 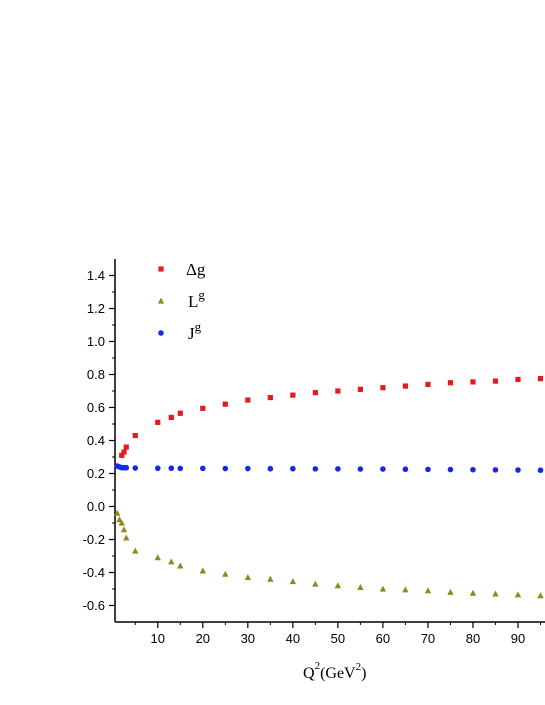 I want to click on legend-label: Jg, so click(x=195, y=331).